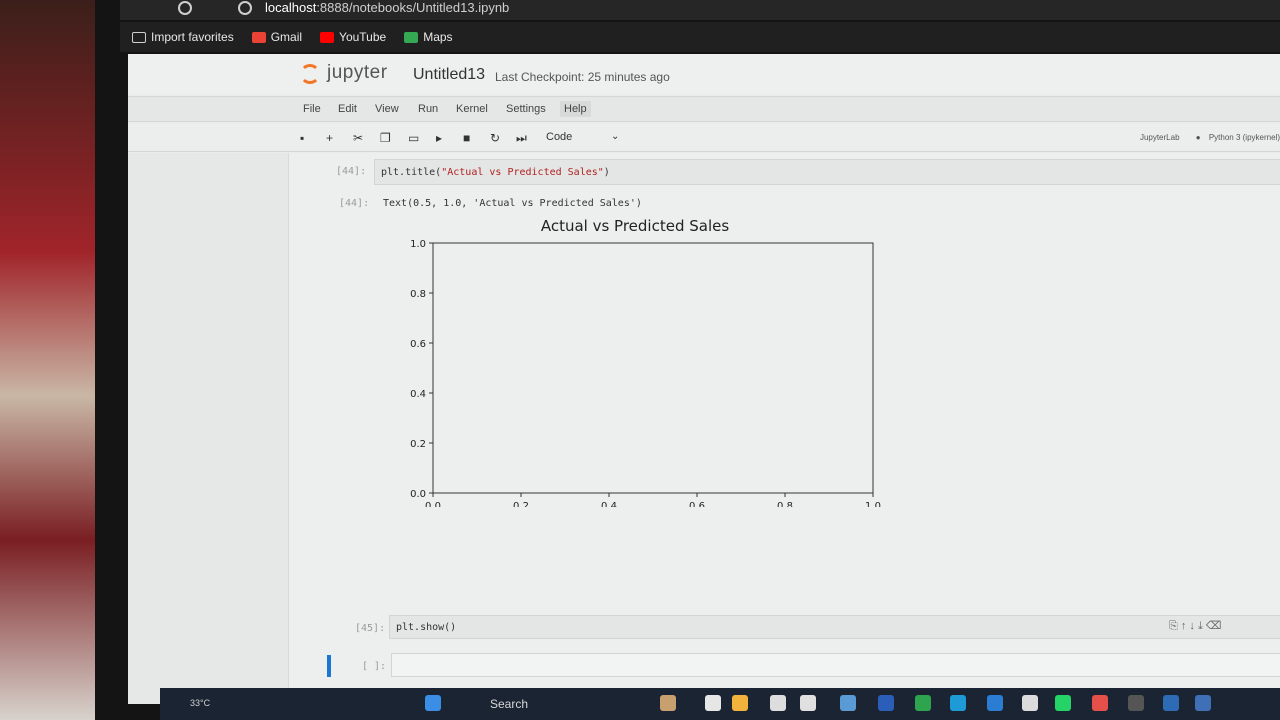 This screenshot has width=1280, height=720. Describe the element at coordinates (827, 172) in the screenshot. I see `cell-44-input: plt.title("Actual vs Predicted Sales")` at that location.